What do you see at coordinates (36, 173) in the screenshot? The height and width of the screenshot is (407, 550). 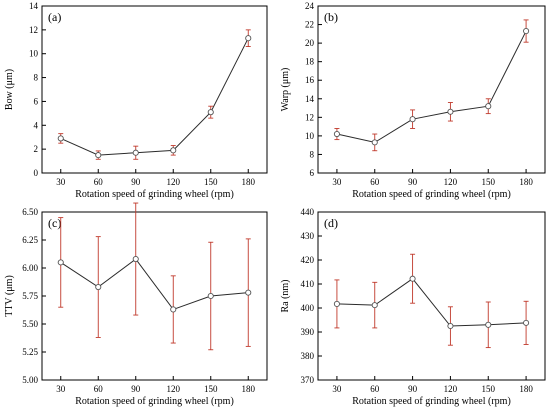 I see `y-tick-label: 0` at bounding box center [36, 173].